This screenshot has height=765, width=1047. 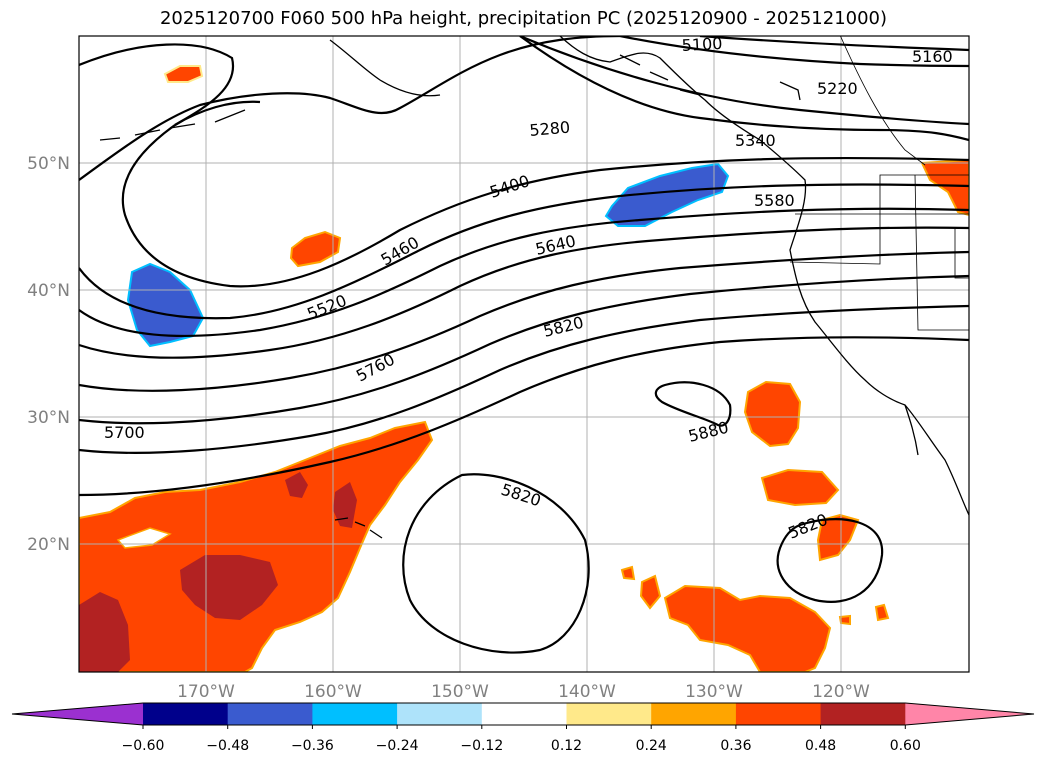 What do you see at coordinates (206, 692) in the screenshot?
I see `lon-label: 170°W` at bounding box center [206, 692].